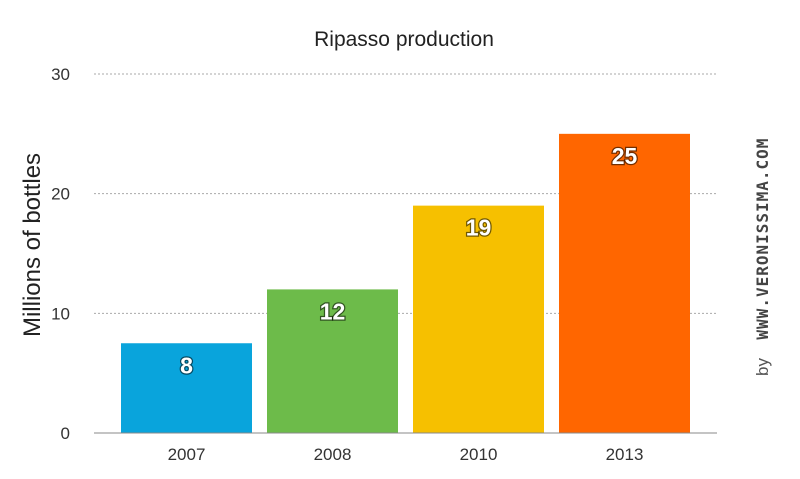 The image size is (800, 479). What do you see at coordinates (479, 454) in the screenshot?
I see `x-tick-label: 2010` at bounding box center [479, 454].